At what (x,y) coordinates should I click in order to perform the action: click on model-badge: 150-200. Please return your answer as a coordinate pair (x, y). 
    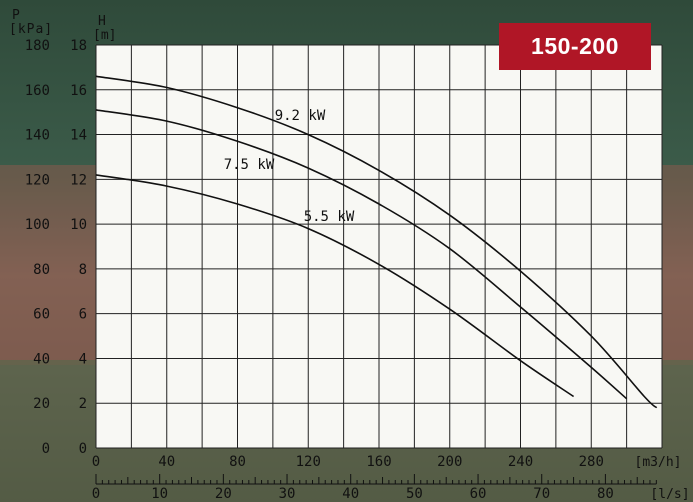
    Looking at the image, I should click on (575, 46).